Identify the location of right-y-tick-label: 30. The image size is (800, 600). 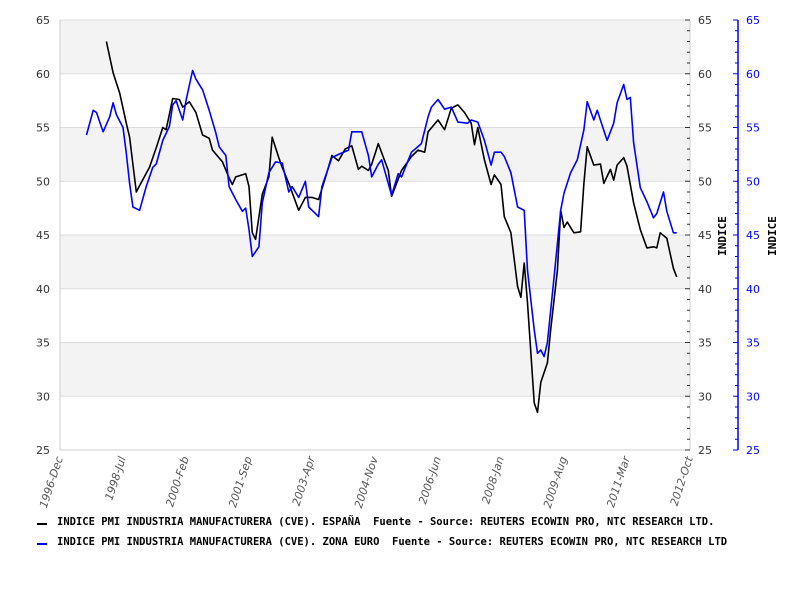
(705, 396).